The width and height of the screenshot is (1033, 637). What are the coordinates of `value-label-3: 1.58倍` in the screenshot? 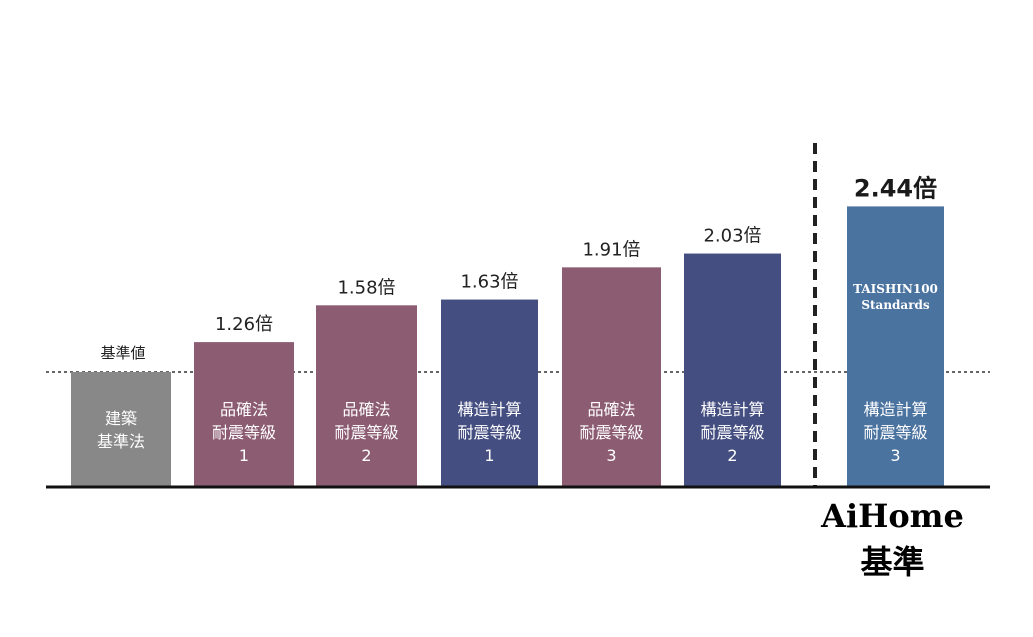 It's located at (366, 287).